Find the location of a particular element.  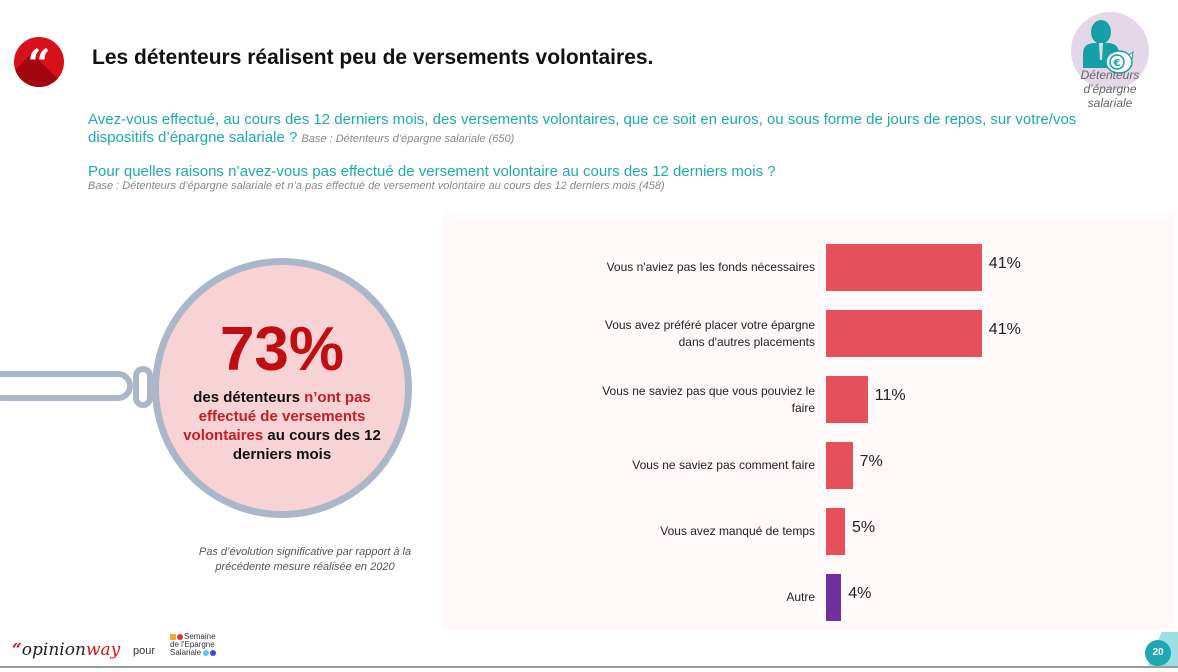

bar-value-label: 7% is located at coordinates (871, 461).